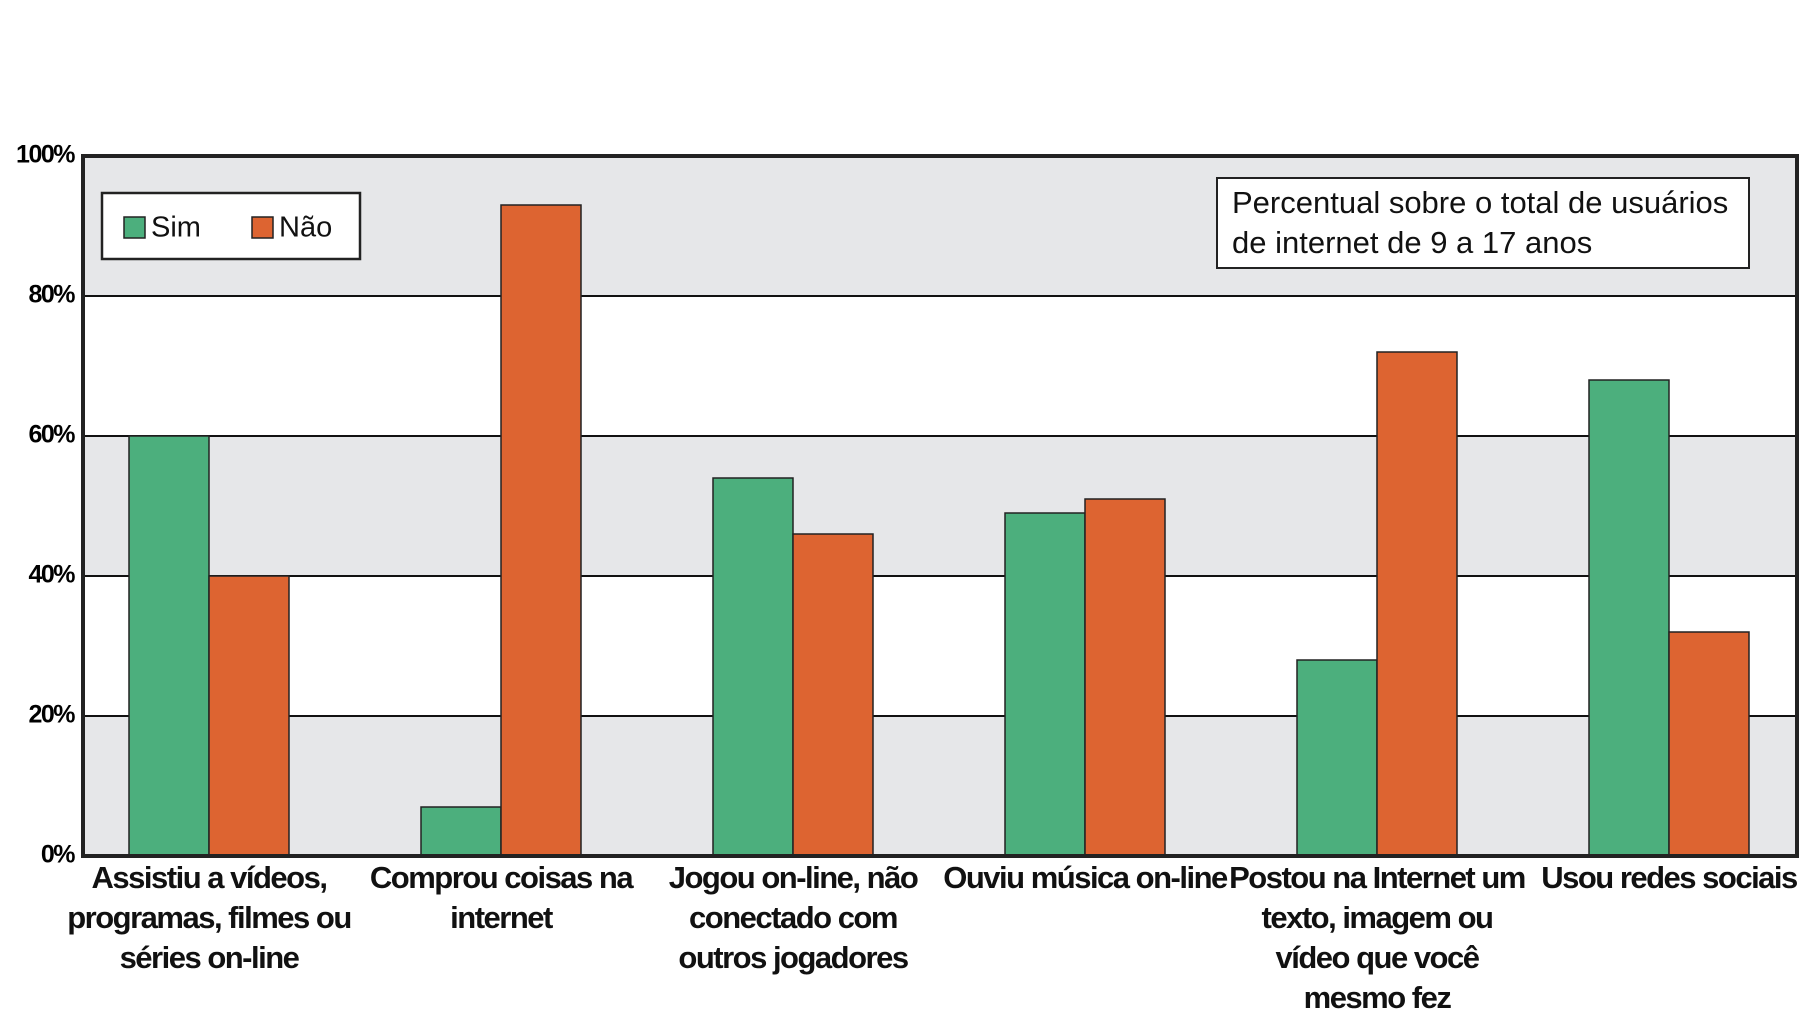 This screenshot has width=1800, height=1018. Describe the element at coordinates (51, 715) in the screenshot. I see `y-tick-label: 20%` at that location.